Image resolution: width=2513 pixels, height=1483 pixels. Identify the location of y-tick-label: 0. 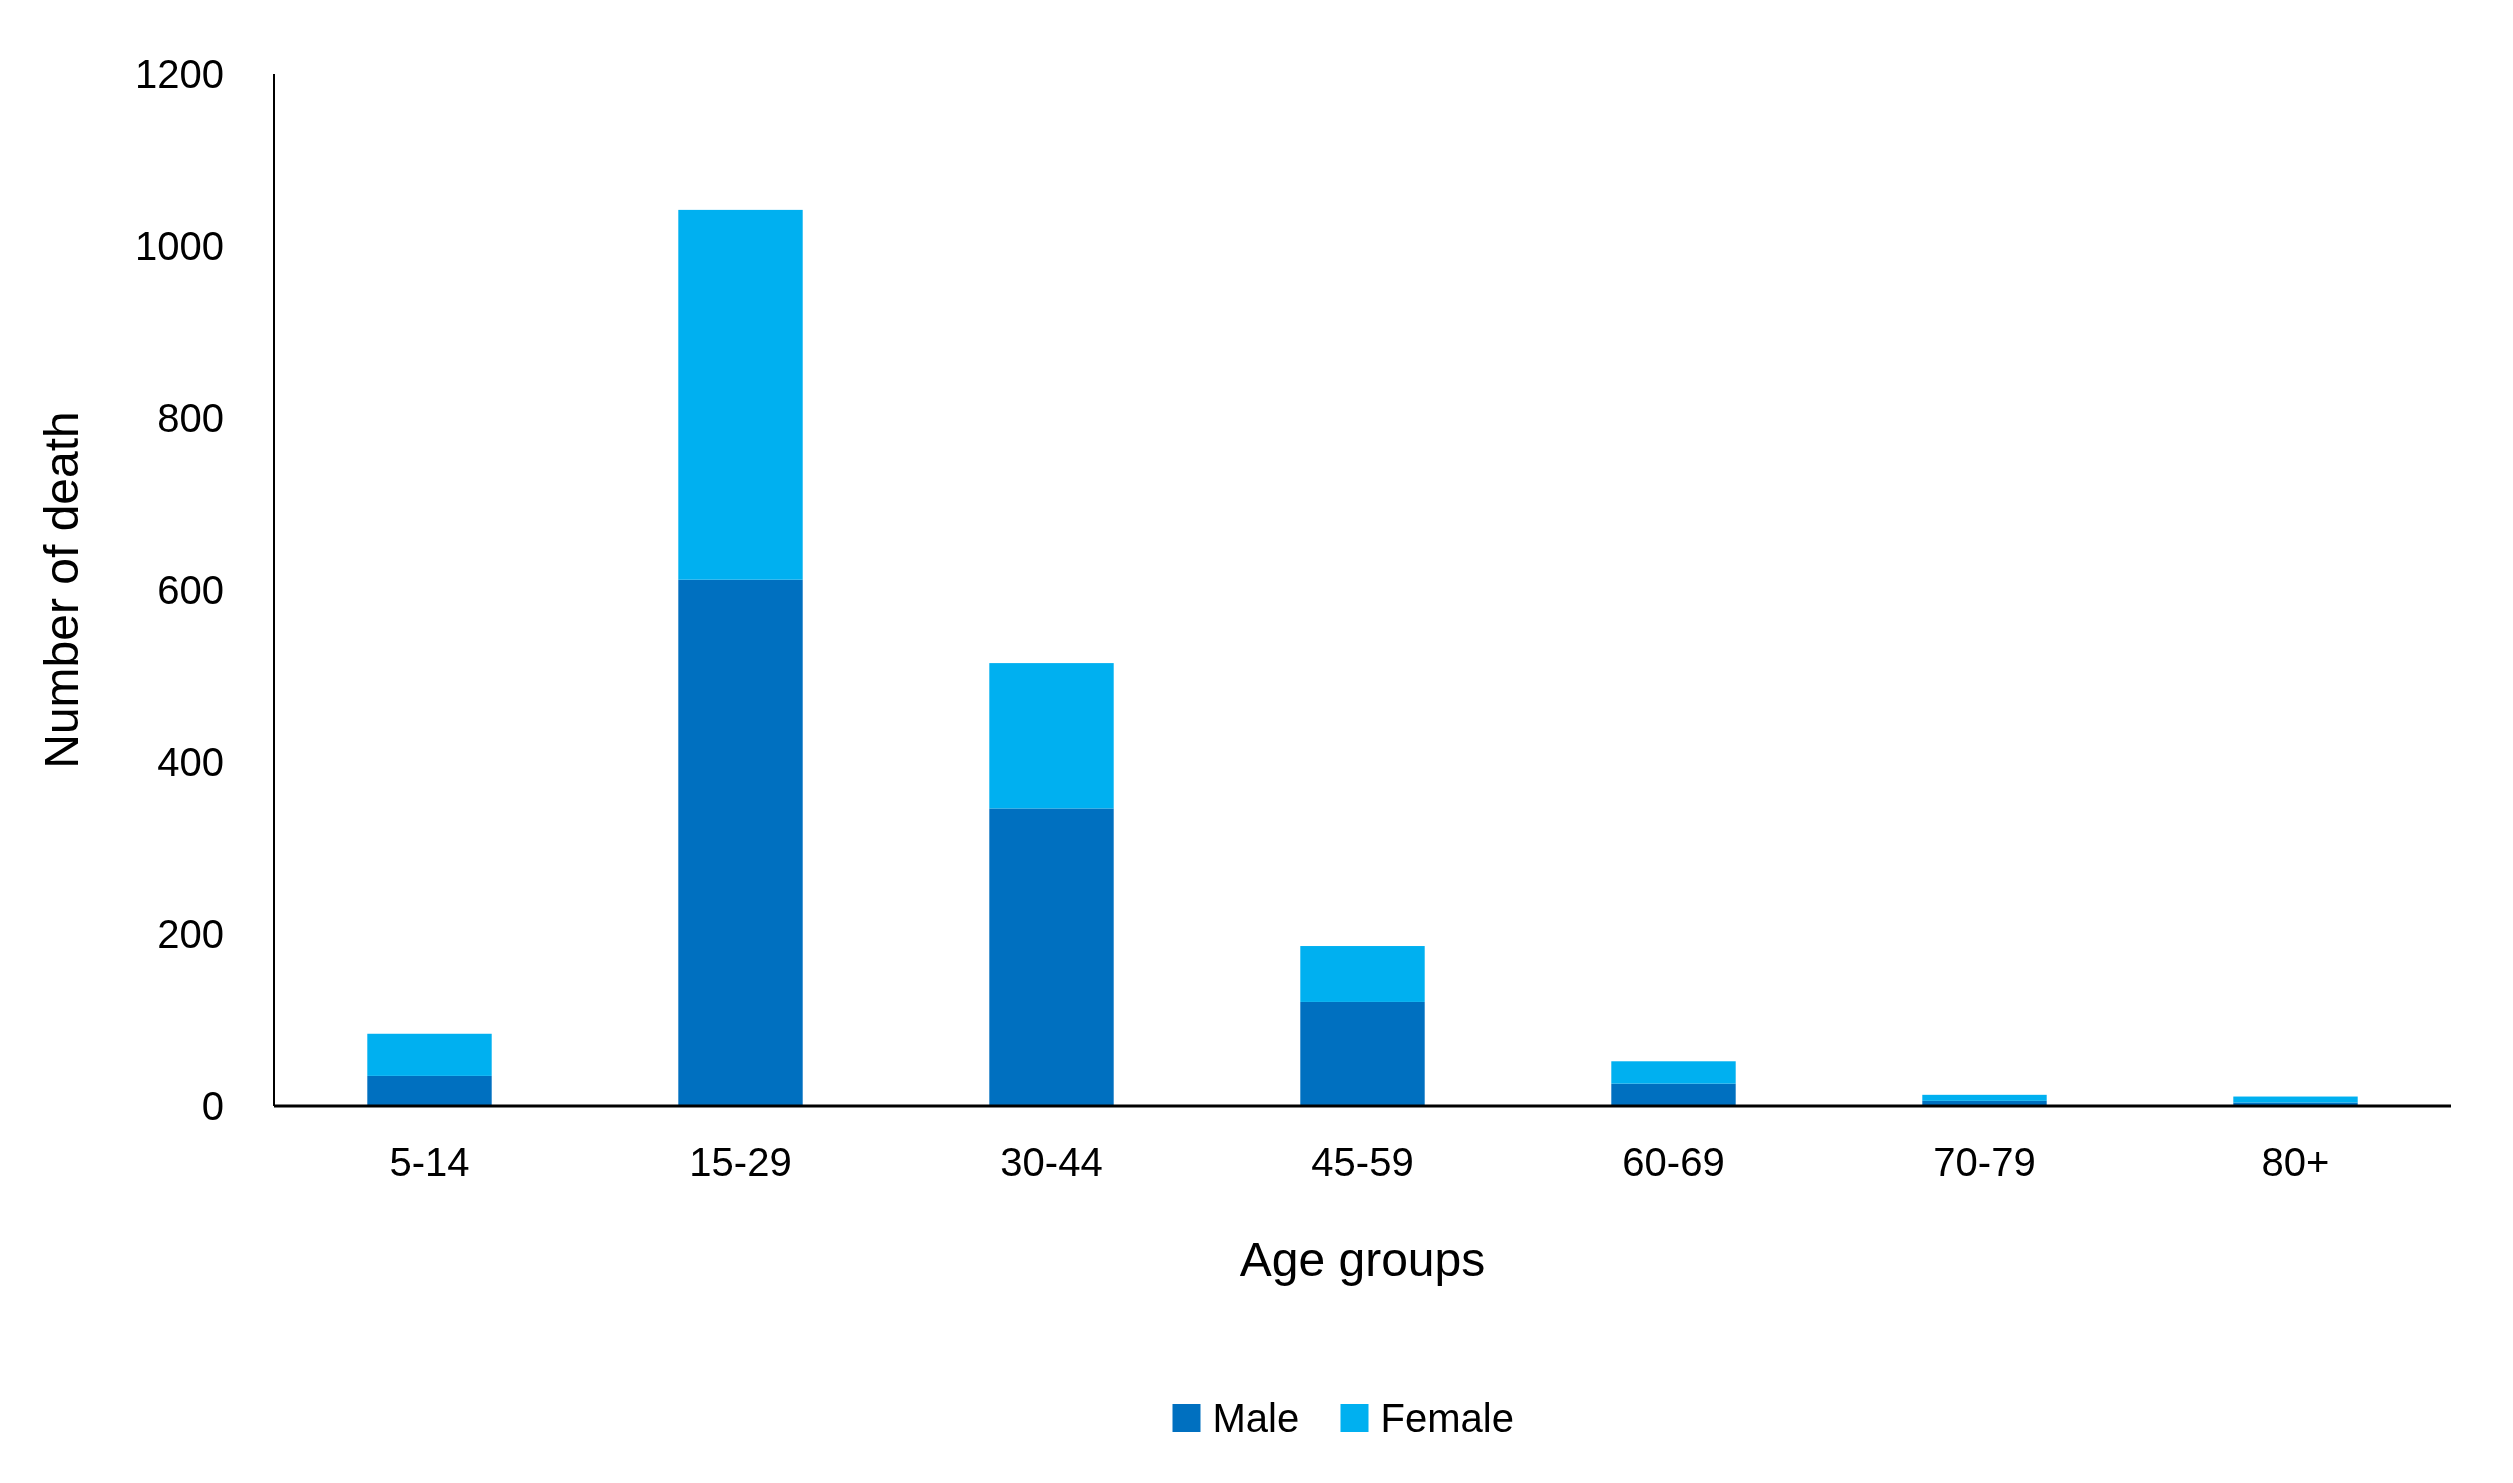
(212, 1106).